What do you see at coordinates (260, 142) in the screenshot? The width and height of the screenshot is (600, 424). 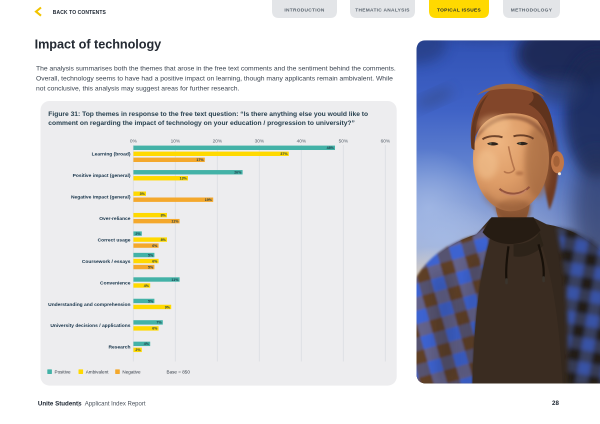 I see `svg-text: 30%` at bounding box center [260, 142].